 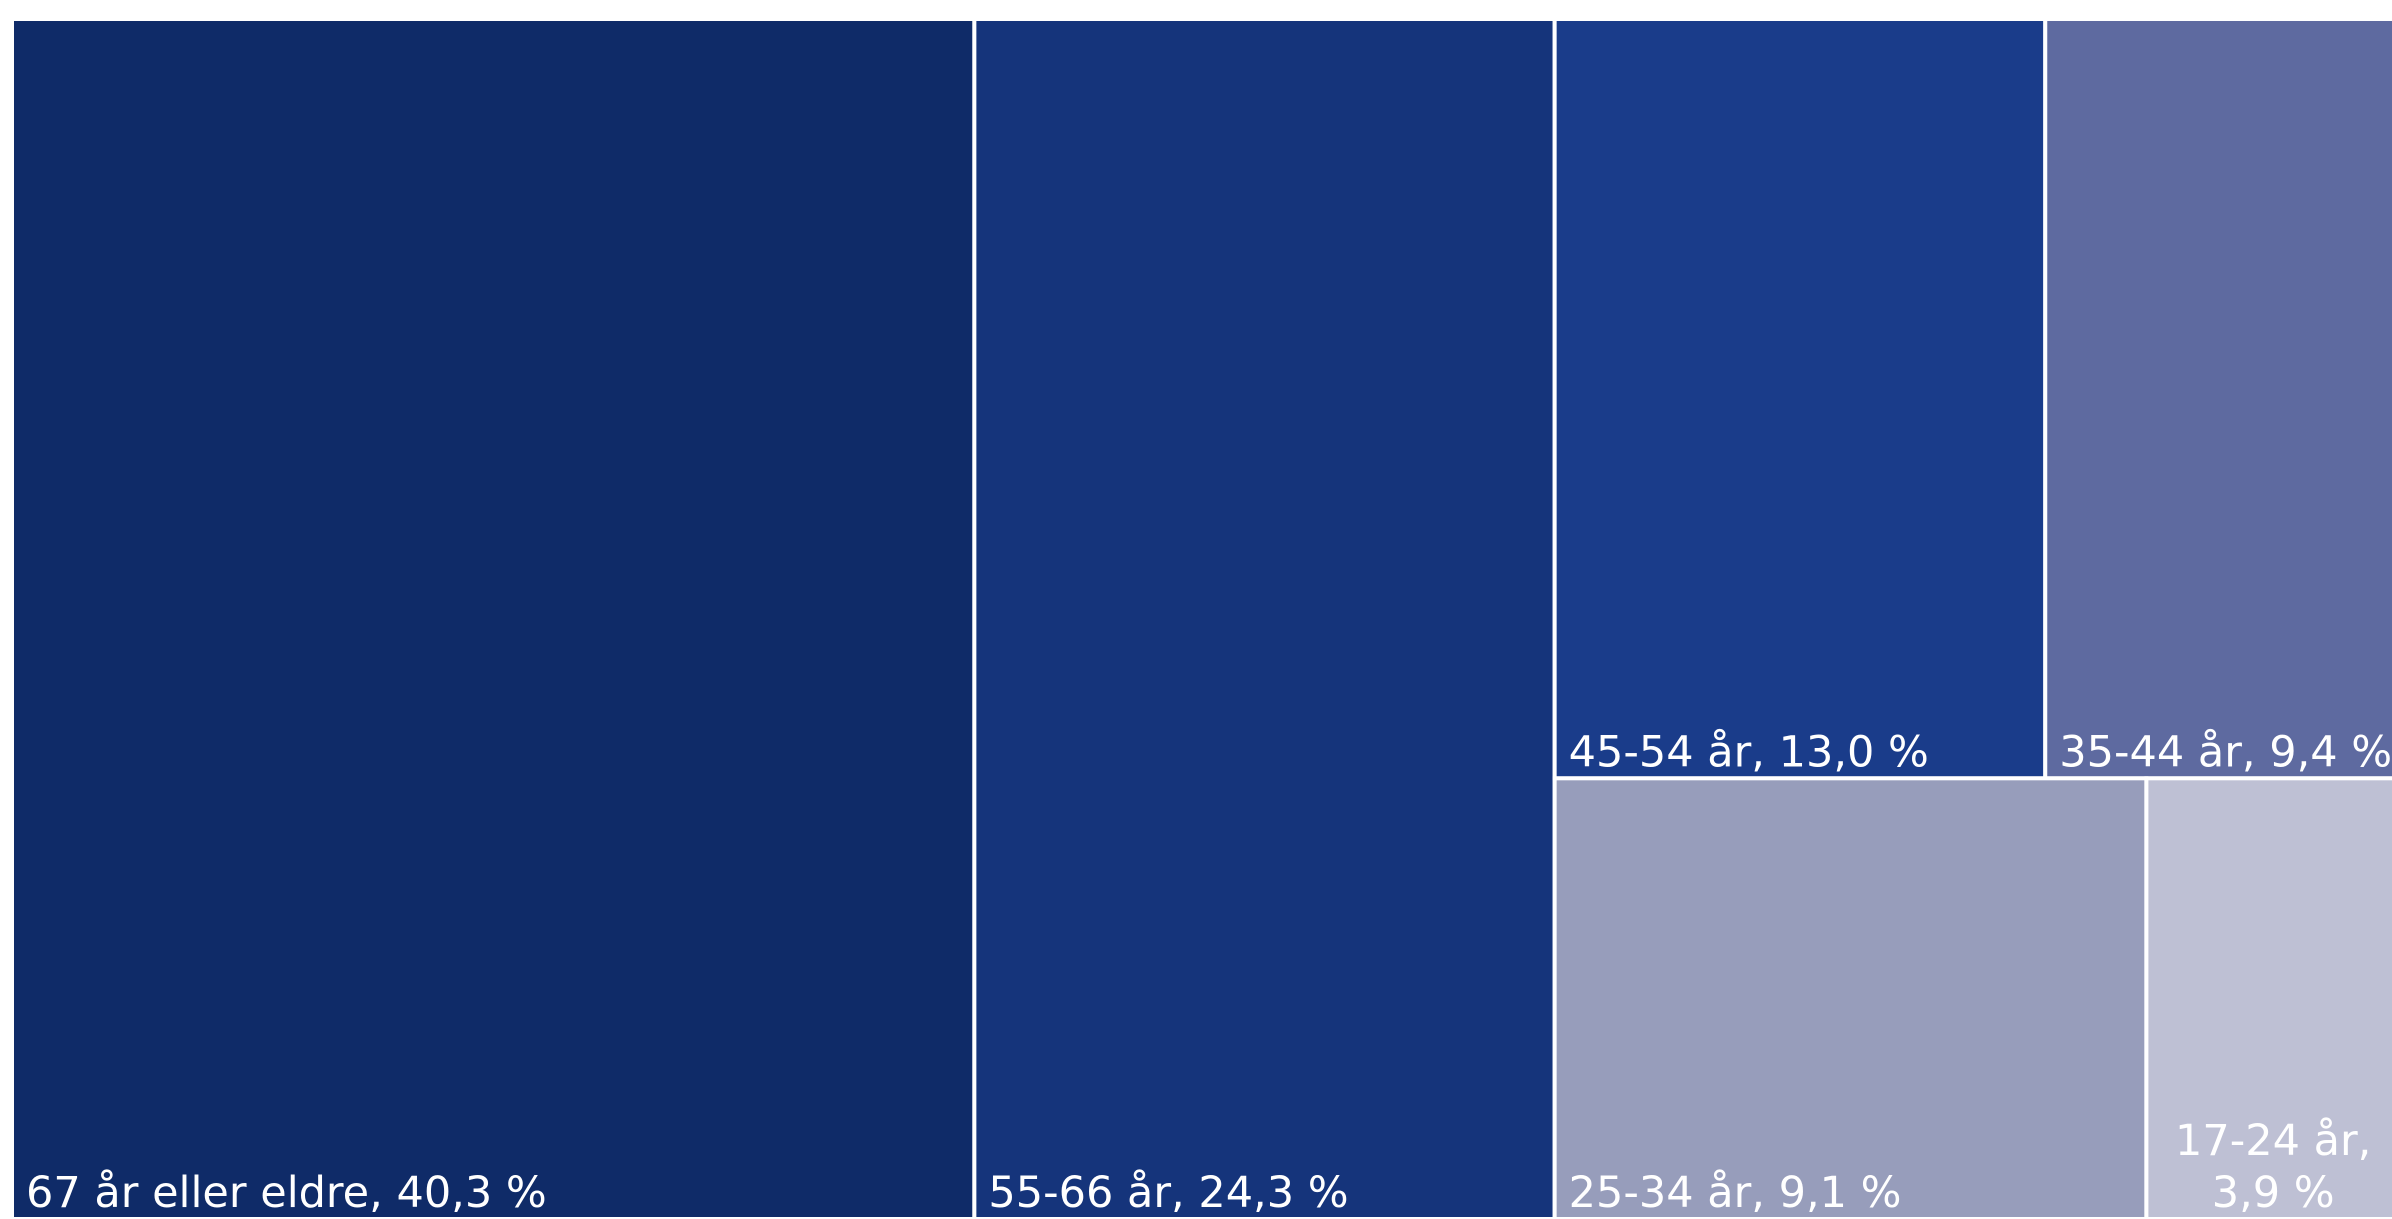 I want to click on tile-label: 35-44 år, 9,4 %, so click(x=2225, y=752).